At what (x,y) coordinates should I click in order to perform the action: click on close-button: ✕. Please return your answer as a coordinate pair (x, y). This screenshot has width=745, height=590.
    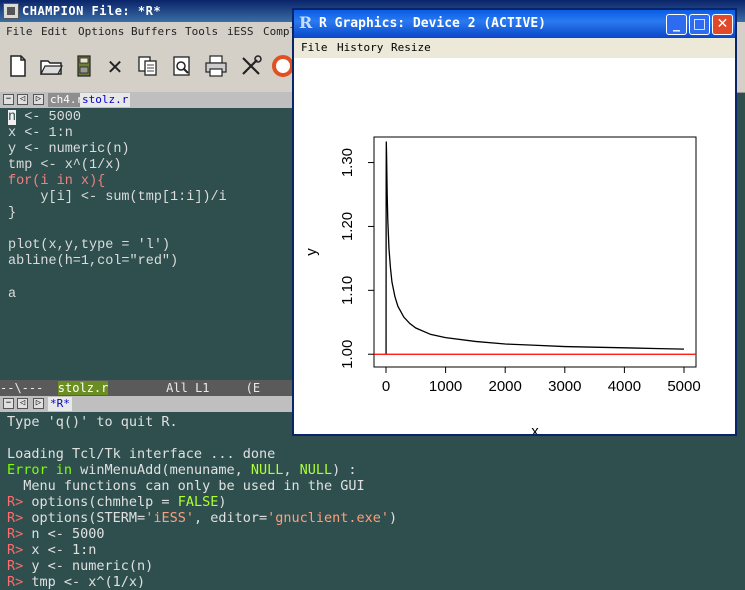
    Looking at the image, I should click on (722, 24).